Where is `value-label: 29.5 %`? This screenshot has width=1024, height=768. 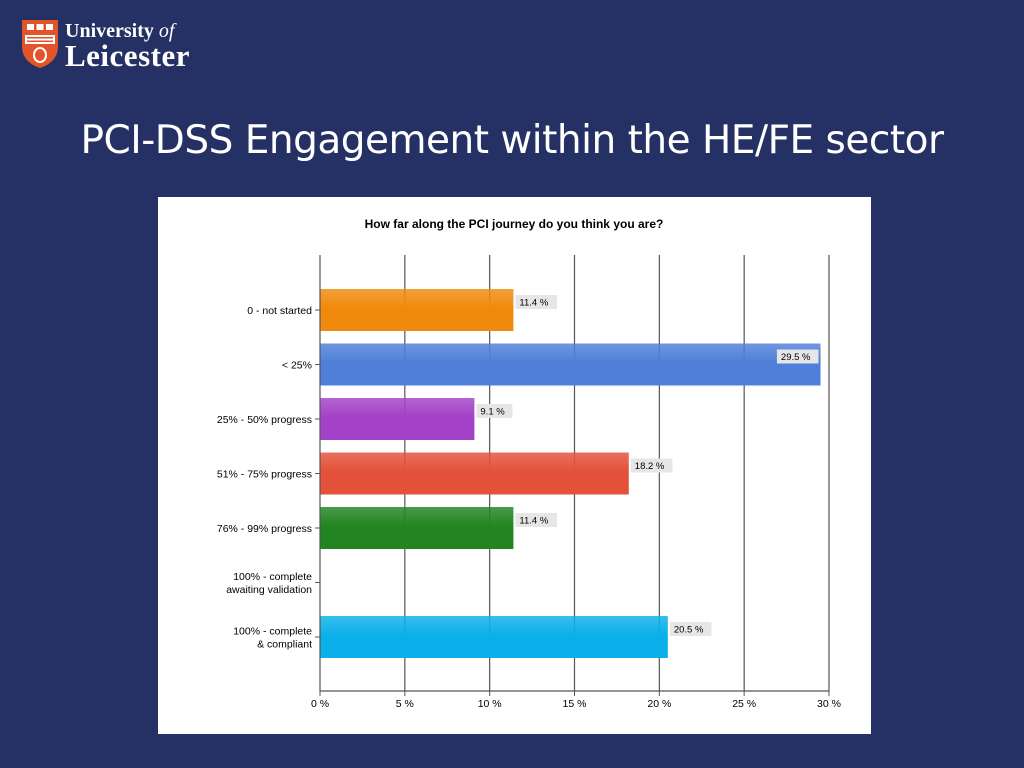
value-label: 29.5 % is located at coordinates (796, 357).